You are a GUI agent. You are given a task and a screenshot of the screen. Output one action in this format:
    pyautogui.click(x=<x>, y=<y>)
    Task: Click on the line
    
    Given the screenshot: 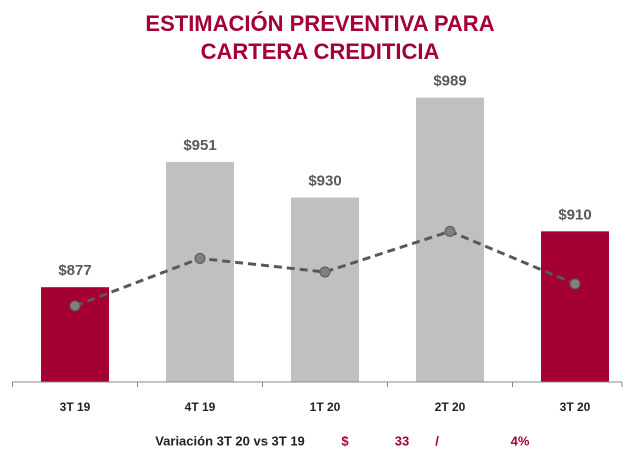 What is the action you would take?
    pyautogui.click(x=325, y=268)
    